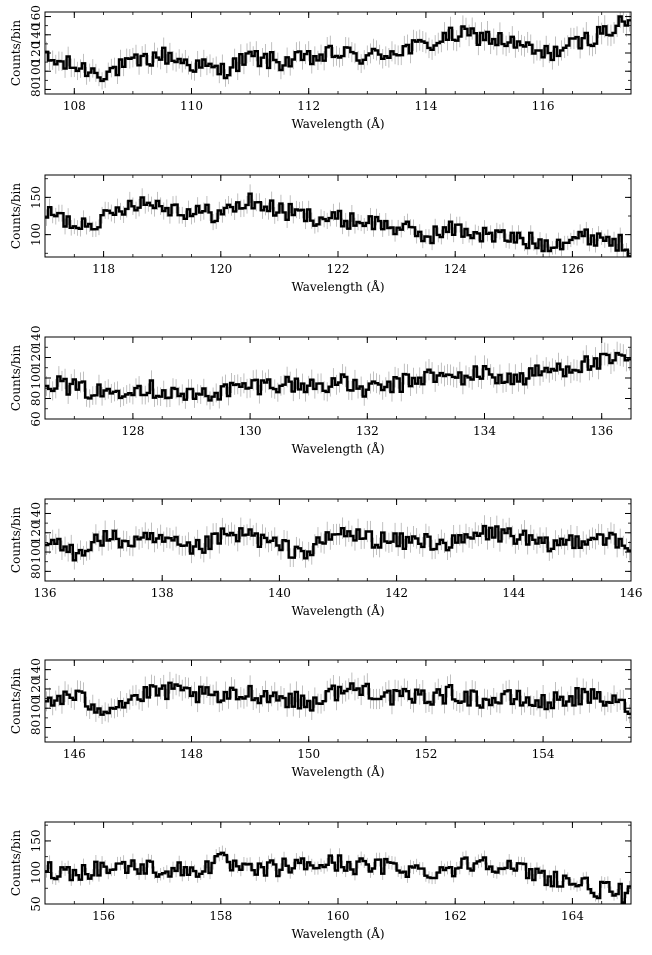 The height and width of the screenshot is (955, 652). I want to click on x-tick-label: 144, so click(513, 593).